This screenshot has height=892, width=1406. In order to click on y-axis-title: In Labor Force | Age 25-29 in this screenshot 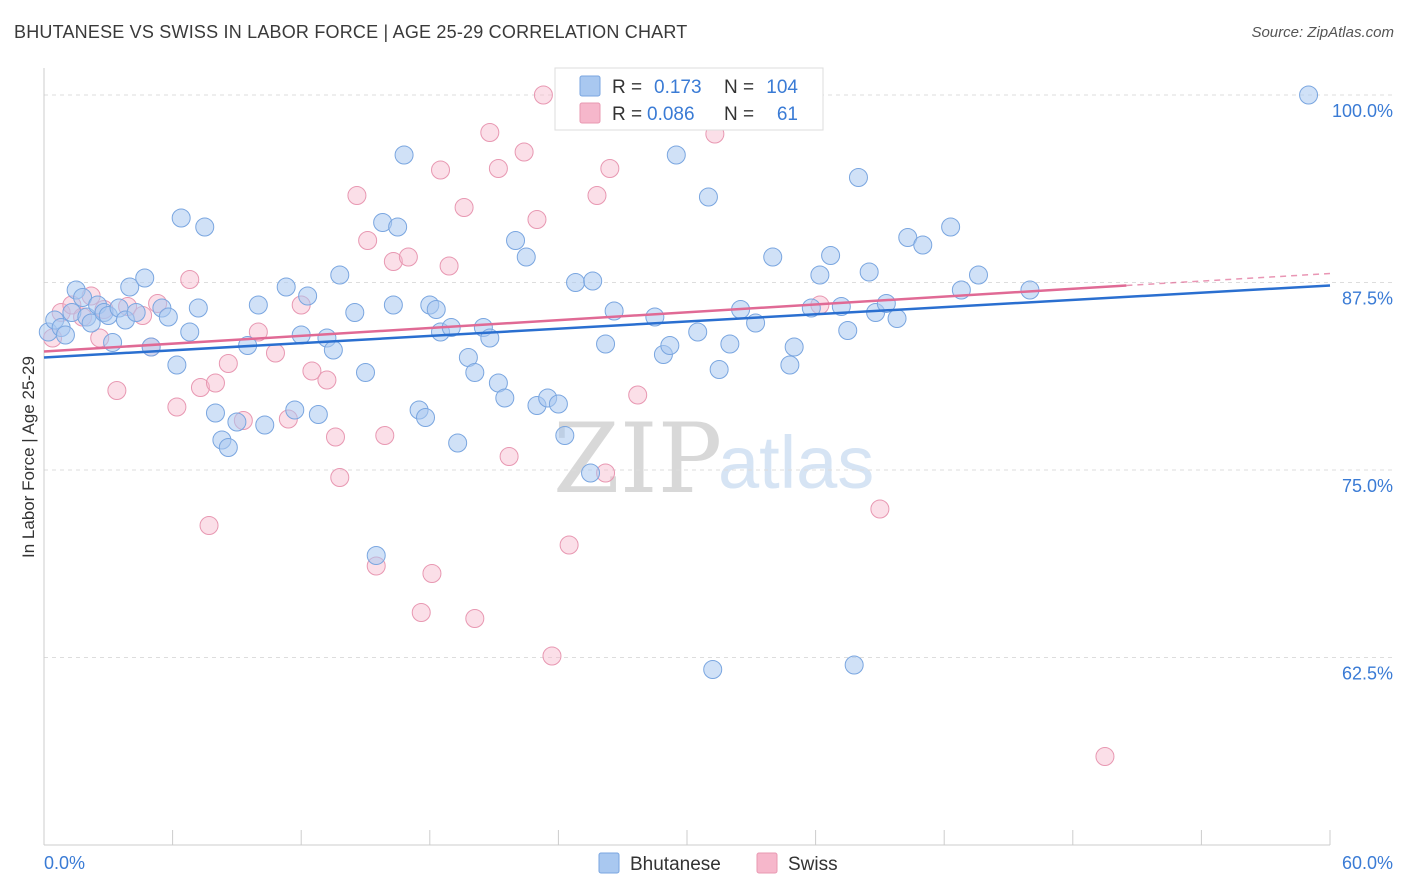, I will do `click(28, 457)`.